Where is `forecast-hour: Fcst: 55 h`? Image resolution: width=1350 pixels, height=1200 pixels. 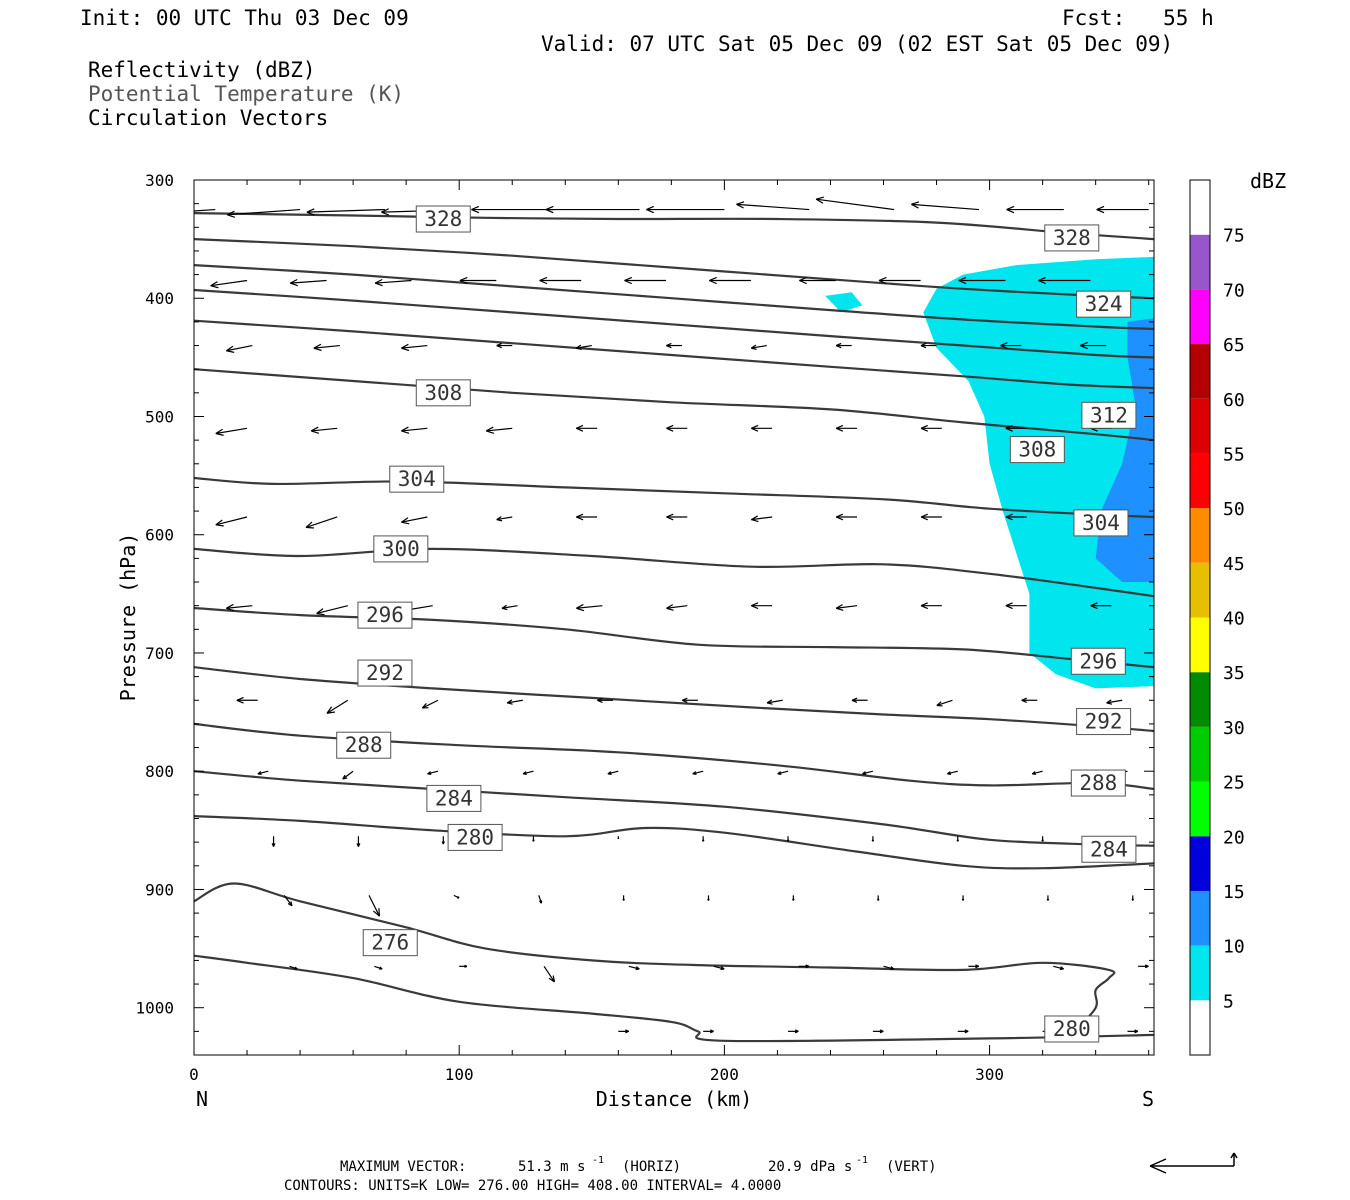
forecast-hour: Fcst: 55 h is located at coordinates (1138, 18).